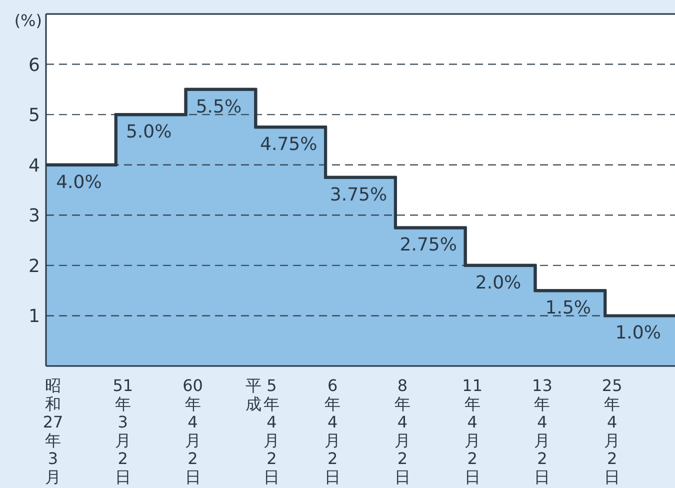 The width and height of the screenshot is (675, 488). Describe the element at coordinates (638, 333) in the screenshot. I see `data-label: 1.0%` at that location.